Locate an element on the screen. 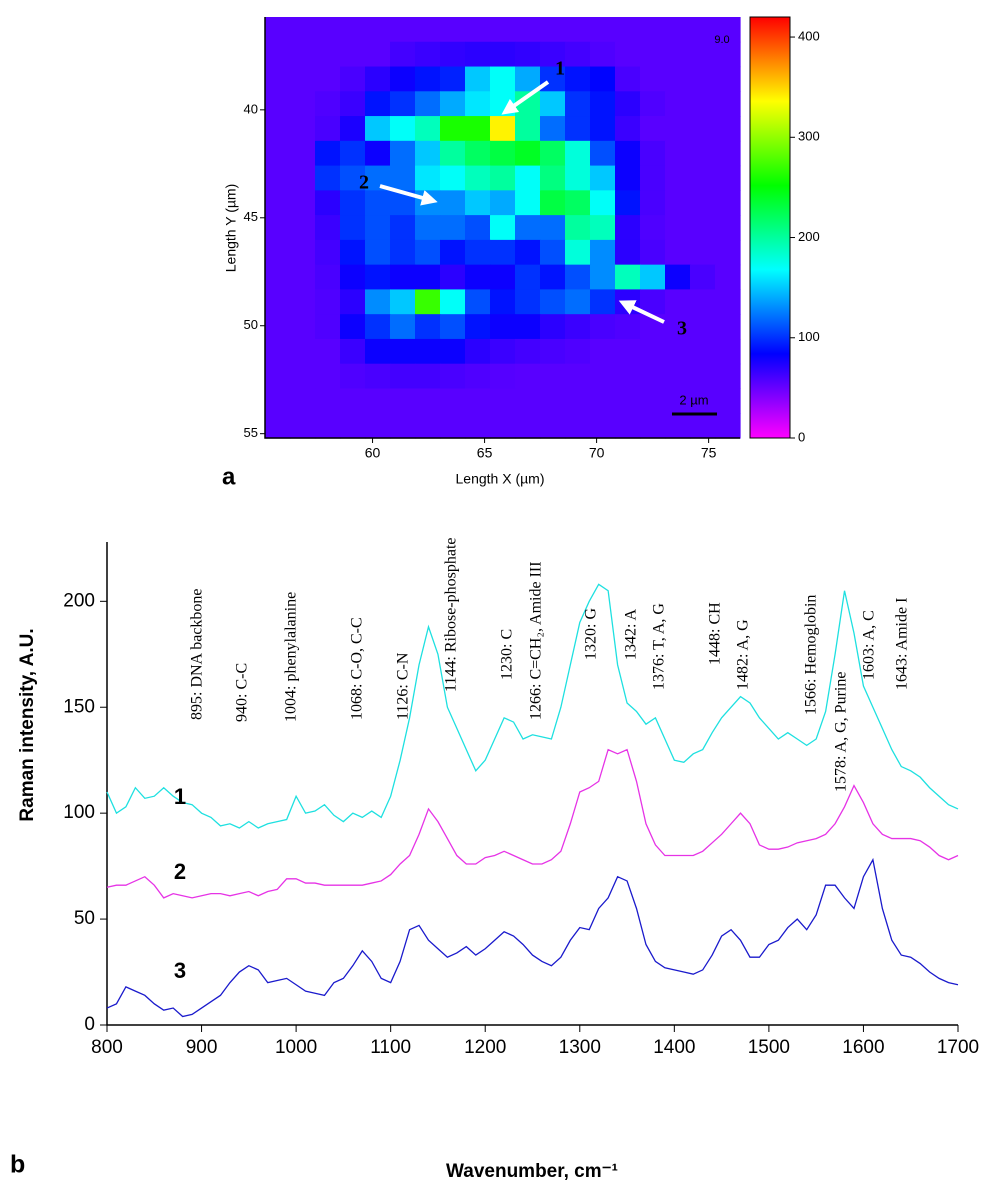 The width and height of the screenshot is (982, 1192). y-tick-label: 50 is located at coordinates (84, 918).